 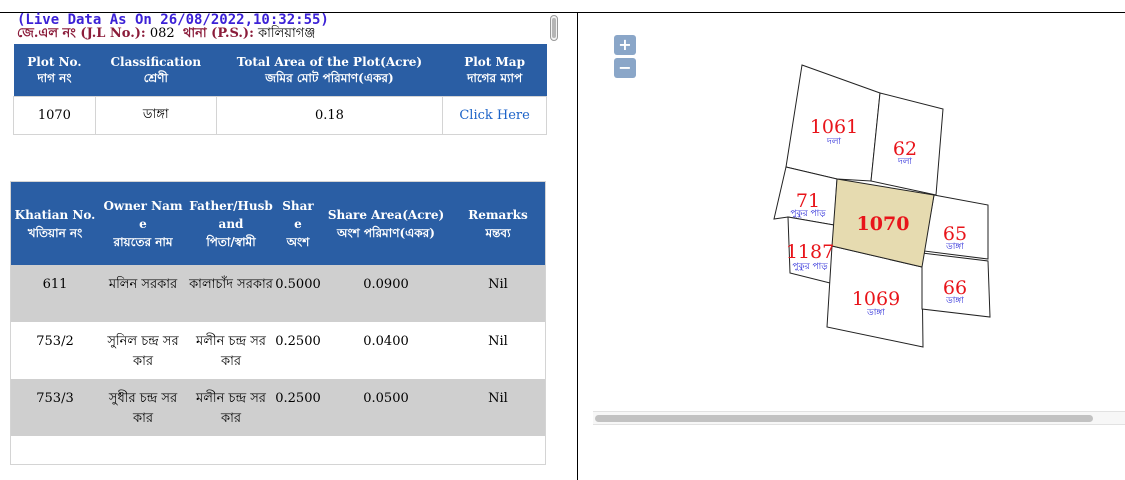 I want to click on khatian-no-cell: 611, so click(x=55, y=293).